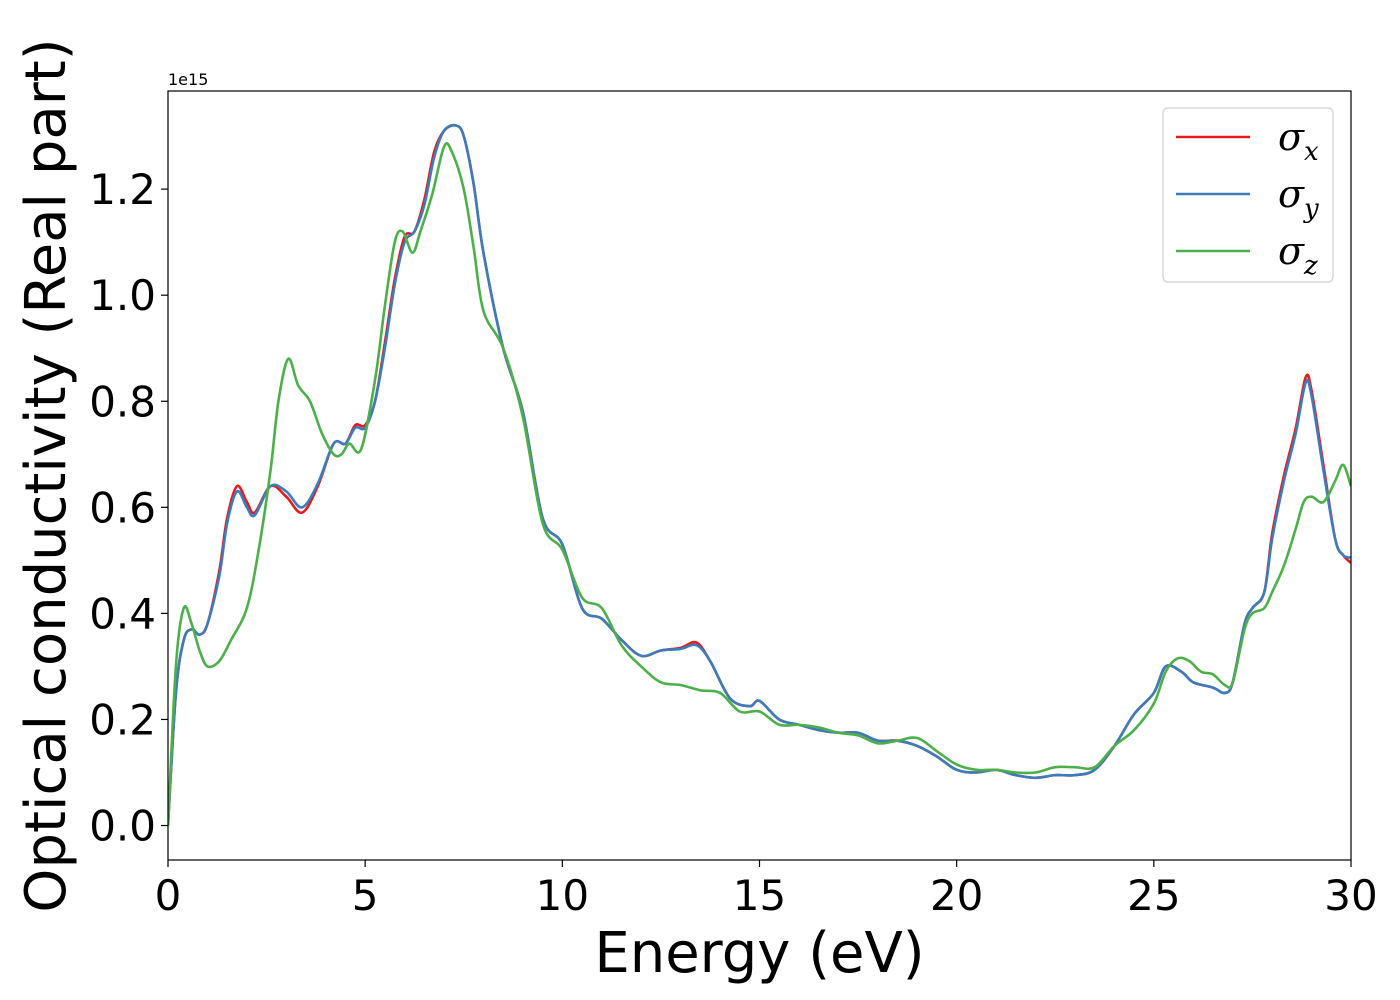 The image size is (1400, 1000). I want to click on y-axis-label: Optical conductivity (Real part), so click(46, 475).